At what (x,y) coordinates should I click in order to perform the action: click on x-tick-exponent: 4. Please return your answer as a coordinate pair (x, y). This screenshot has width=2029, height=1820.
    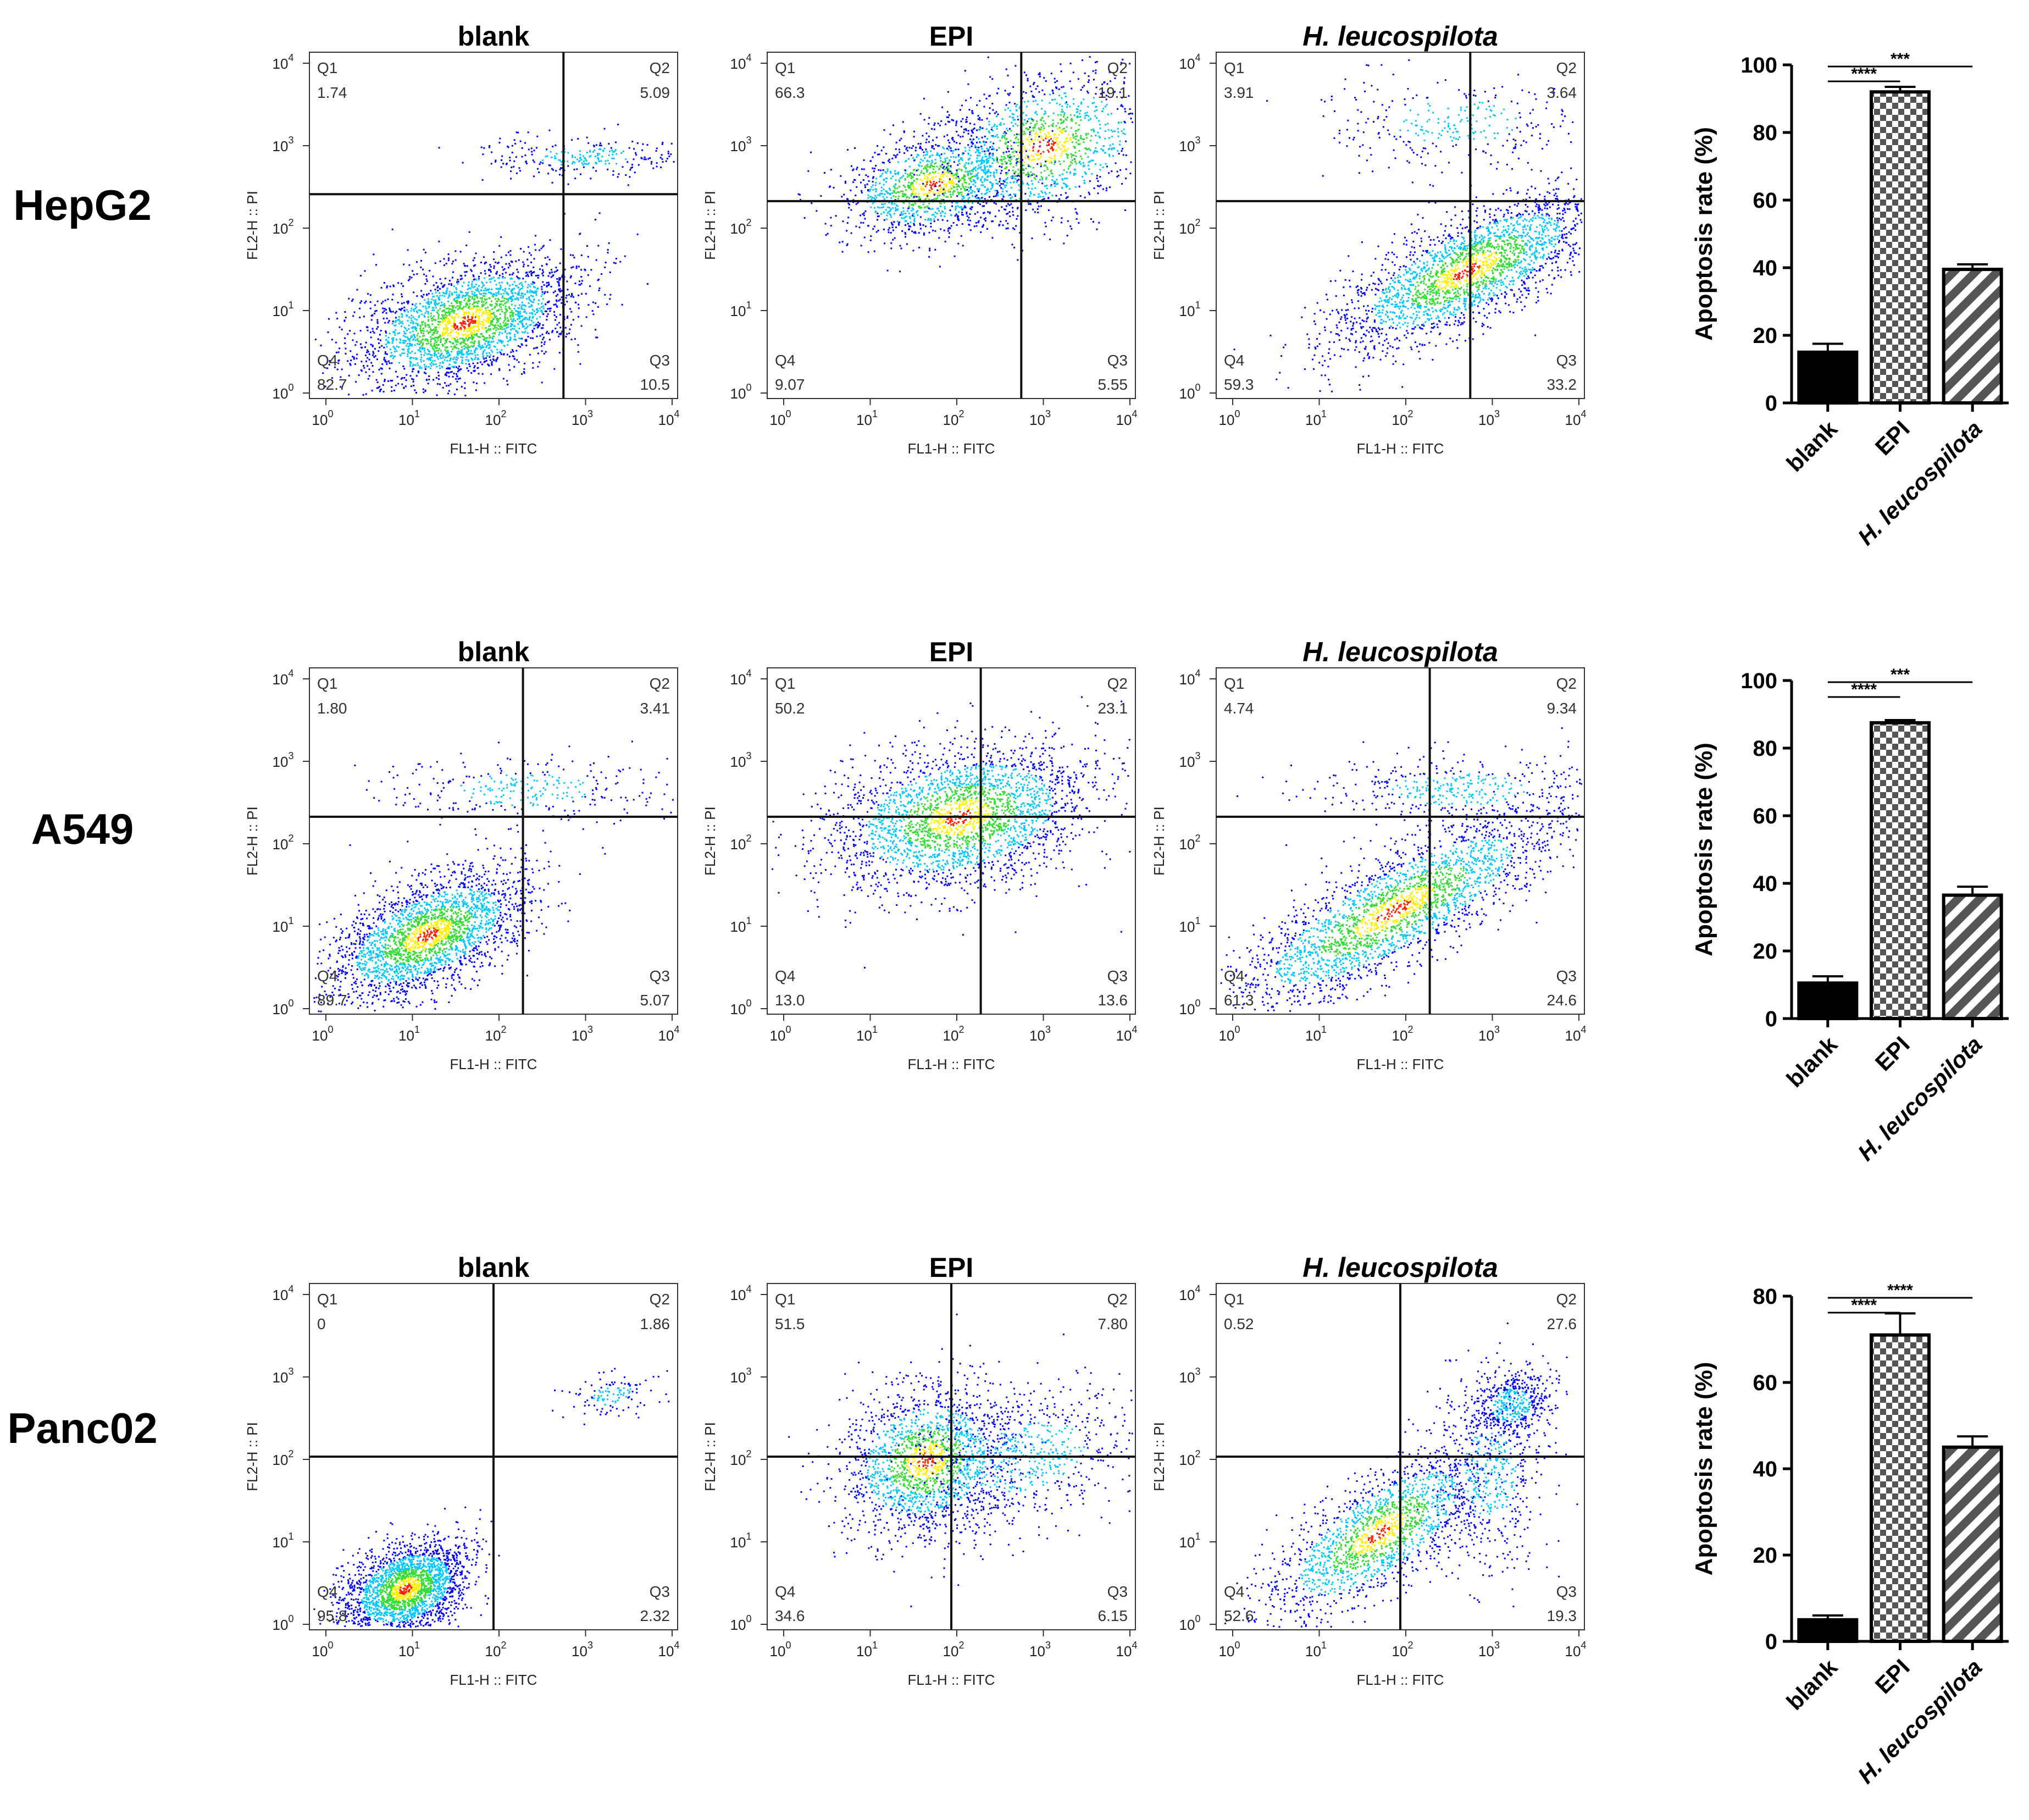
    Looking at the image, I should click on (676, 413).